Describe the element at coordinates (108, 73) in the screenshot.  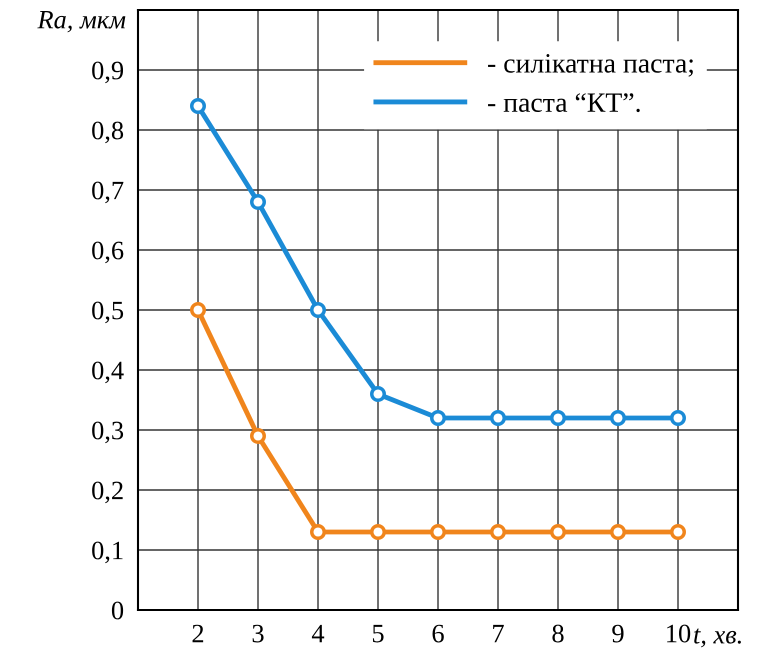
I see `y-tick-label: 0,9` at that location.